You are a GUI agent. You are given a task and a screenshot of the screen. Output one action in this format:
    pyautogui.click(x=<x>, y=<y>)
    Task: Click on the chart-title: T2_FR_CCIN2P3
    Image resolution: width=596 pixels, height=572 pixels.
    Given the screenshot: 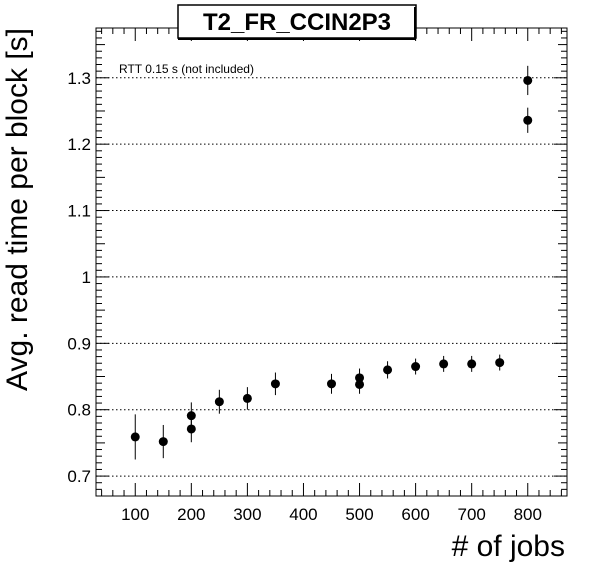 What is the action you would take?
    pyautogui.click(x=297, y=22)
    